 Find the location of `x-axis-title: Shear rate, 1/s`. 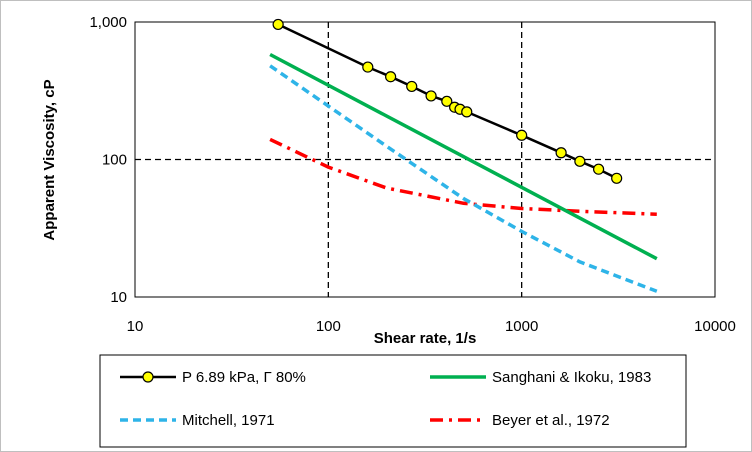

x-axis-title: Shear rate, 1/s is located at coordinates (425, 338).